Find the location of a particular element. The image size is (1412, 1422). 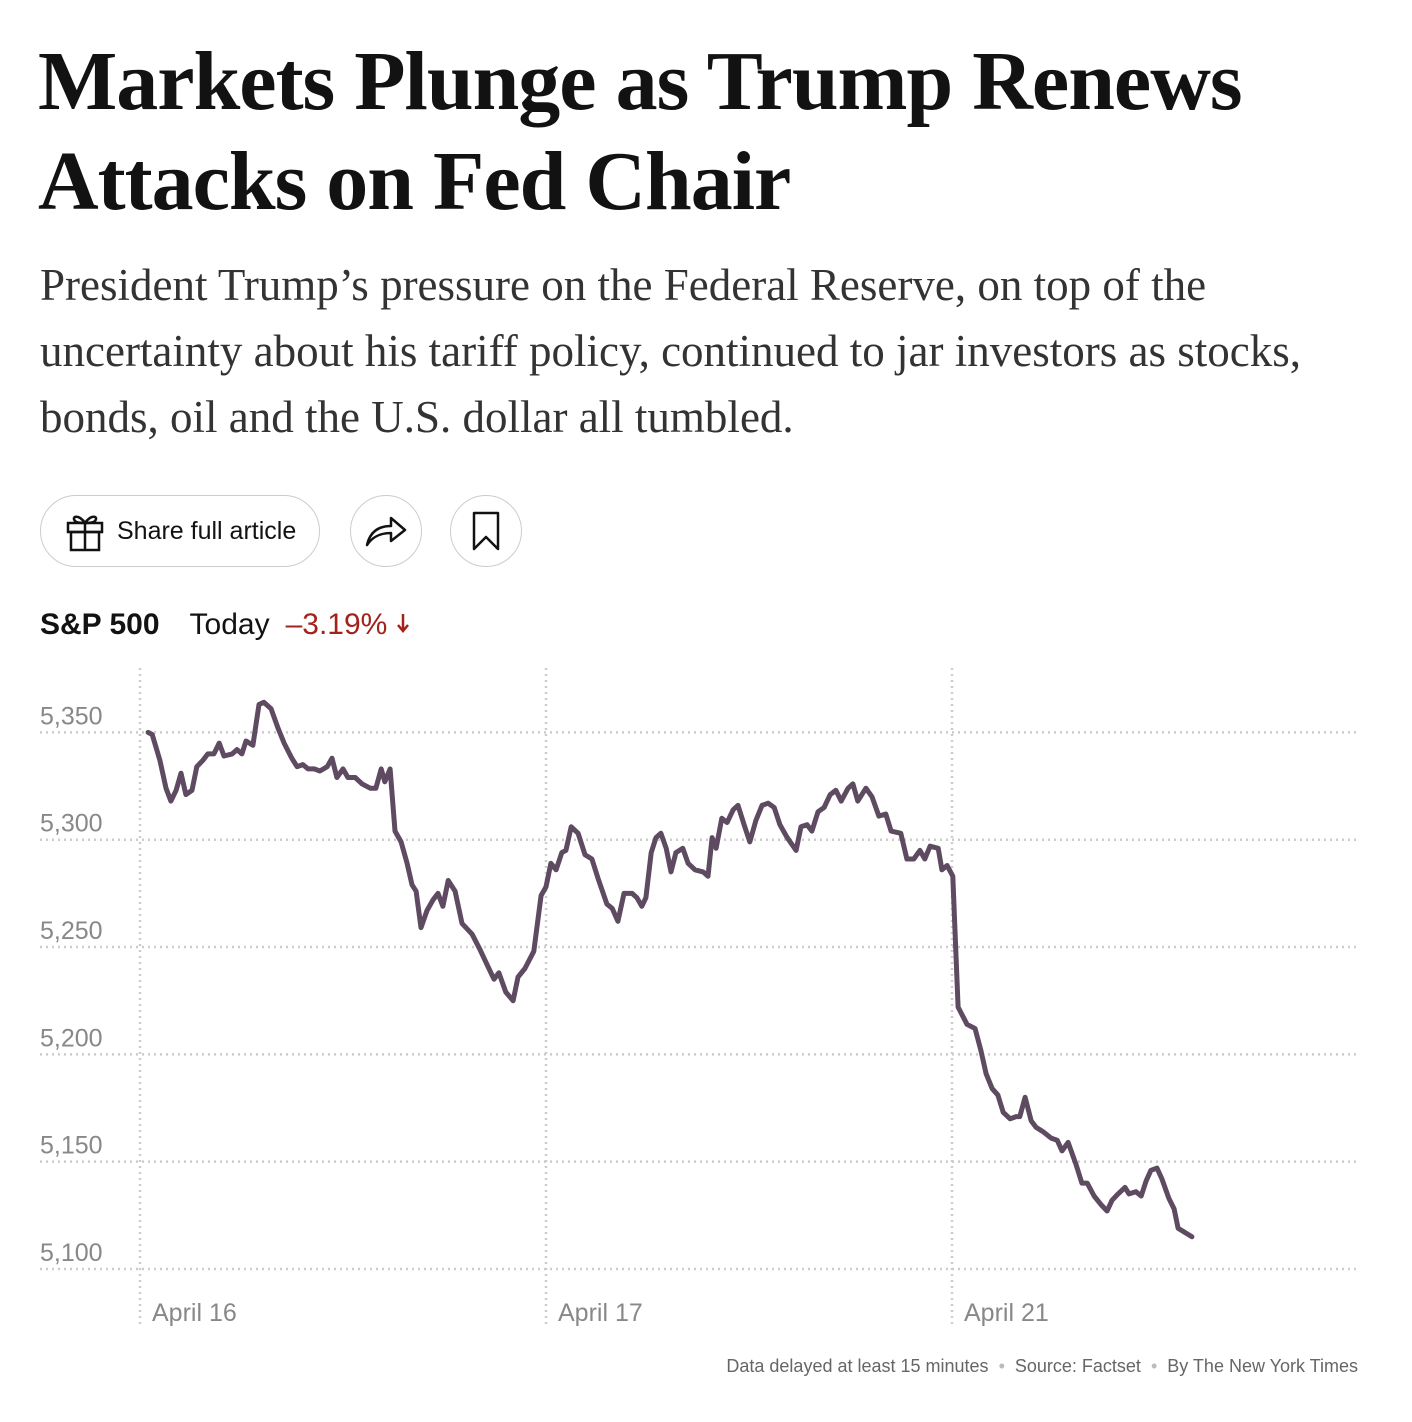

y-tick-label: 5,200 is located at coordinates (71, 1038).